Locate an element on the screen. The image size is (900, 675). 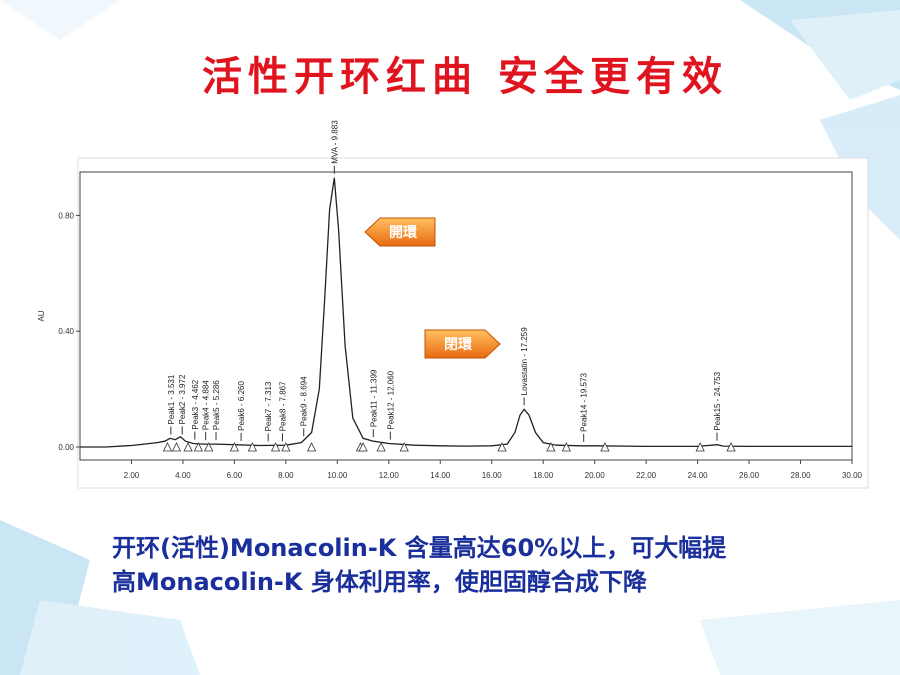
peak-label: Lovastatin - 17.259 is located at coordinates (524, 361).